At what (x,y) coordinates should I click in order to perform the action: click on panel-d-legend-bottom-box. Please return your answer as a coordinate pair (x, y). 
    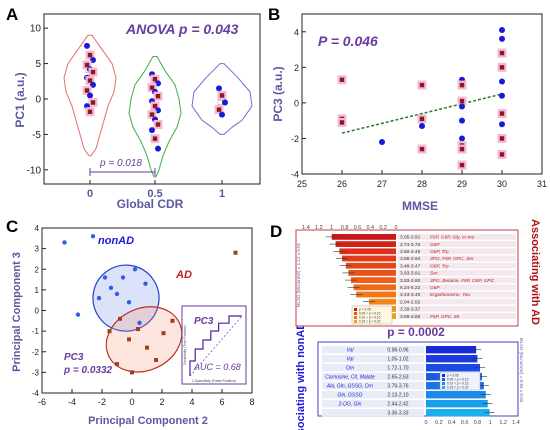
    Looking at the image, I should click on (460, 381).